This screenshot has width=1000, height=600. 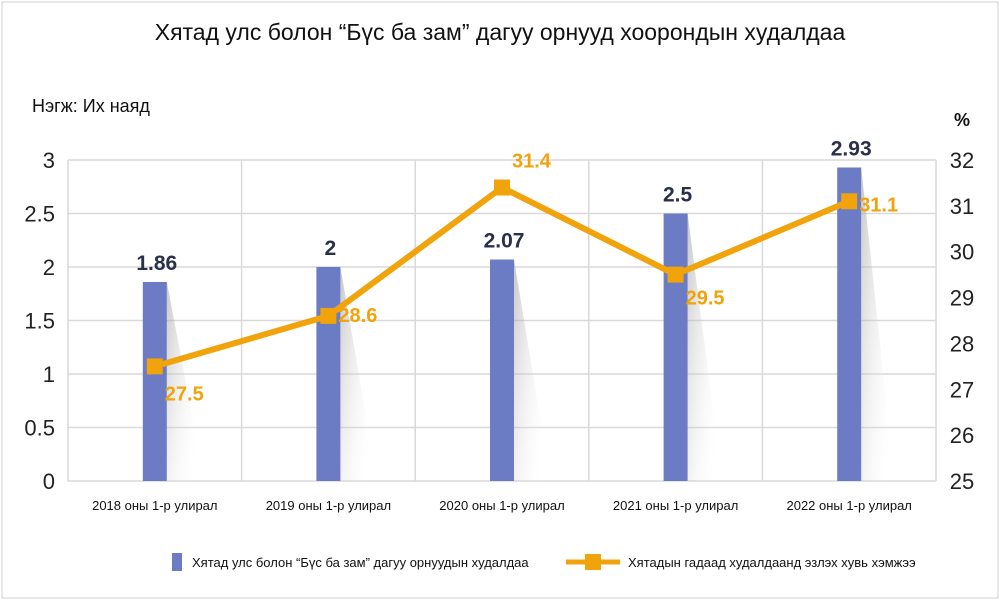 What do you see at coordinates (675, 505) in the screenshot?
I see `x-category-label: 2021 оны 1-р улирал` at bounding box center [675, 505].